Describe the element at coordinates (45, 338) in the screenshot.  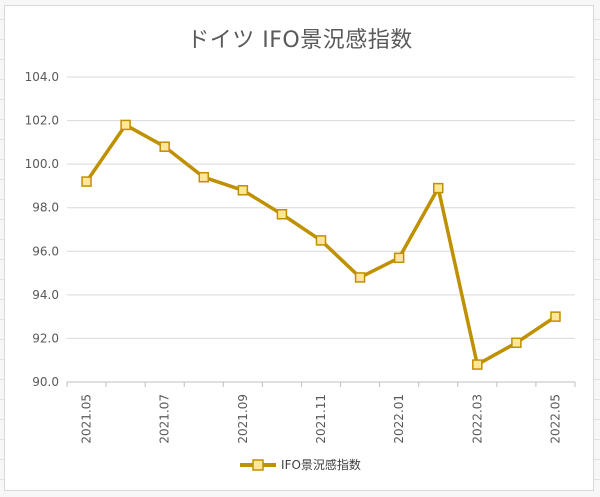
I see `y-tick-label: 92.0` at that location.